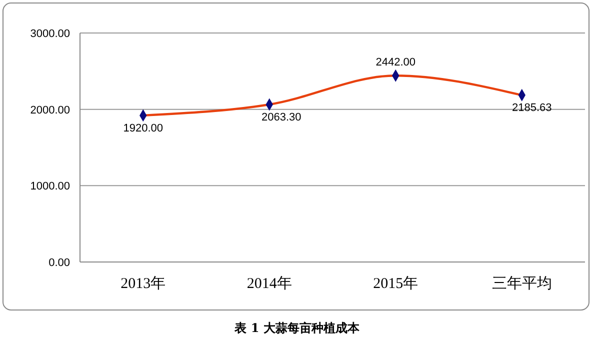  Describe the element at coordinates (50, 110) in the screenshot. I see `y-tick-label: 2000.00` at that location.